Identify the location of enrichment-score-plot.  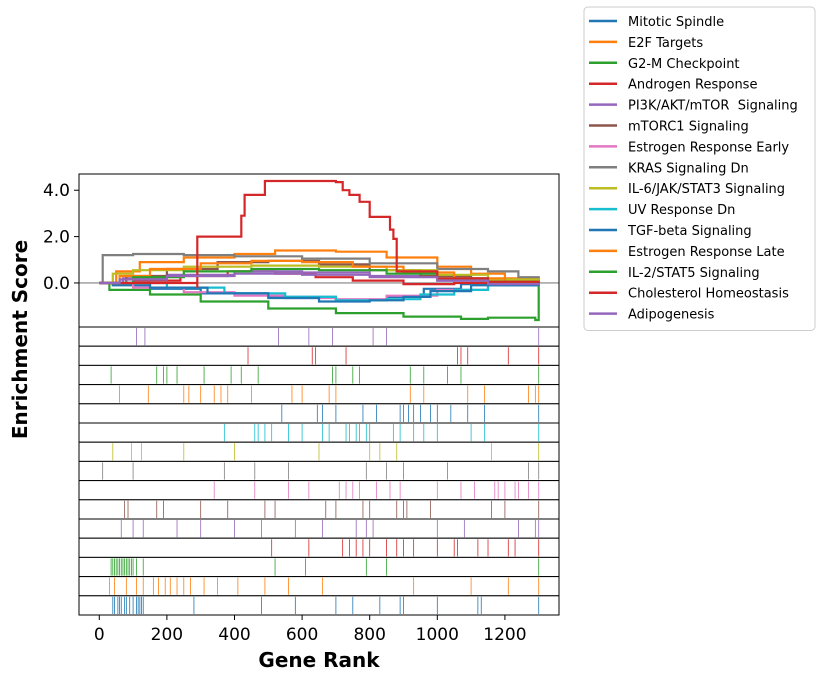
(319, 250).